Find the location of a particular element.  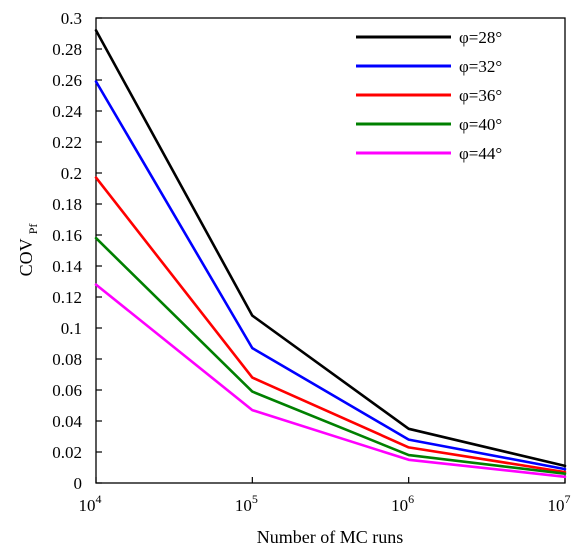

x-tick-label: 10⁵ is located at coordinates (246, 503).